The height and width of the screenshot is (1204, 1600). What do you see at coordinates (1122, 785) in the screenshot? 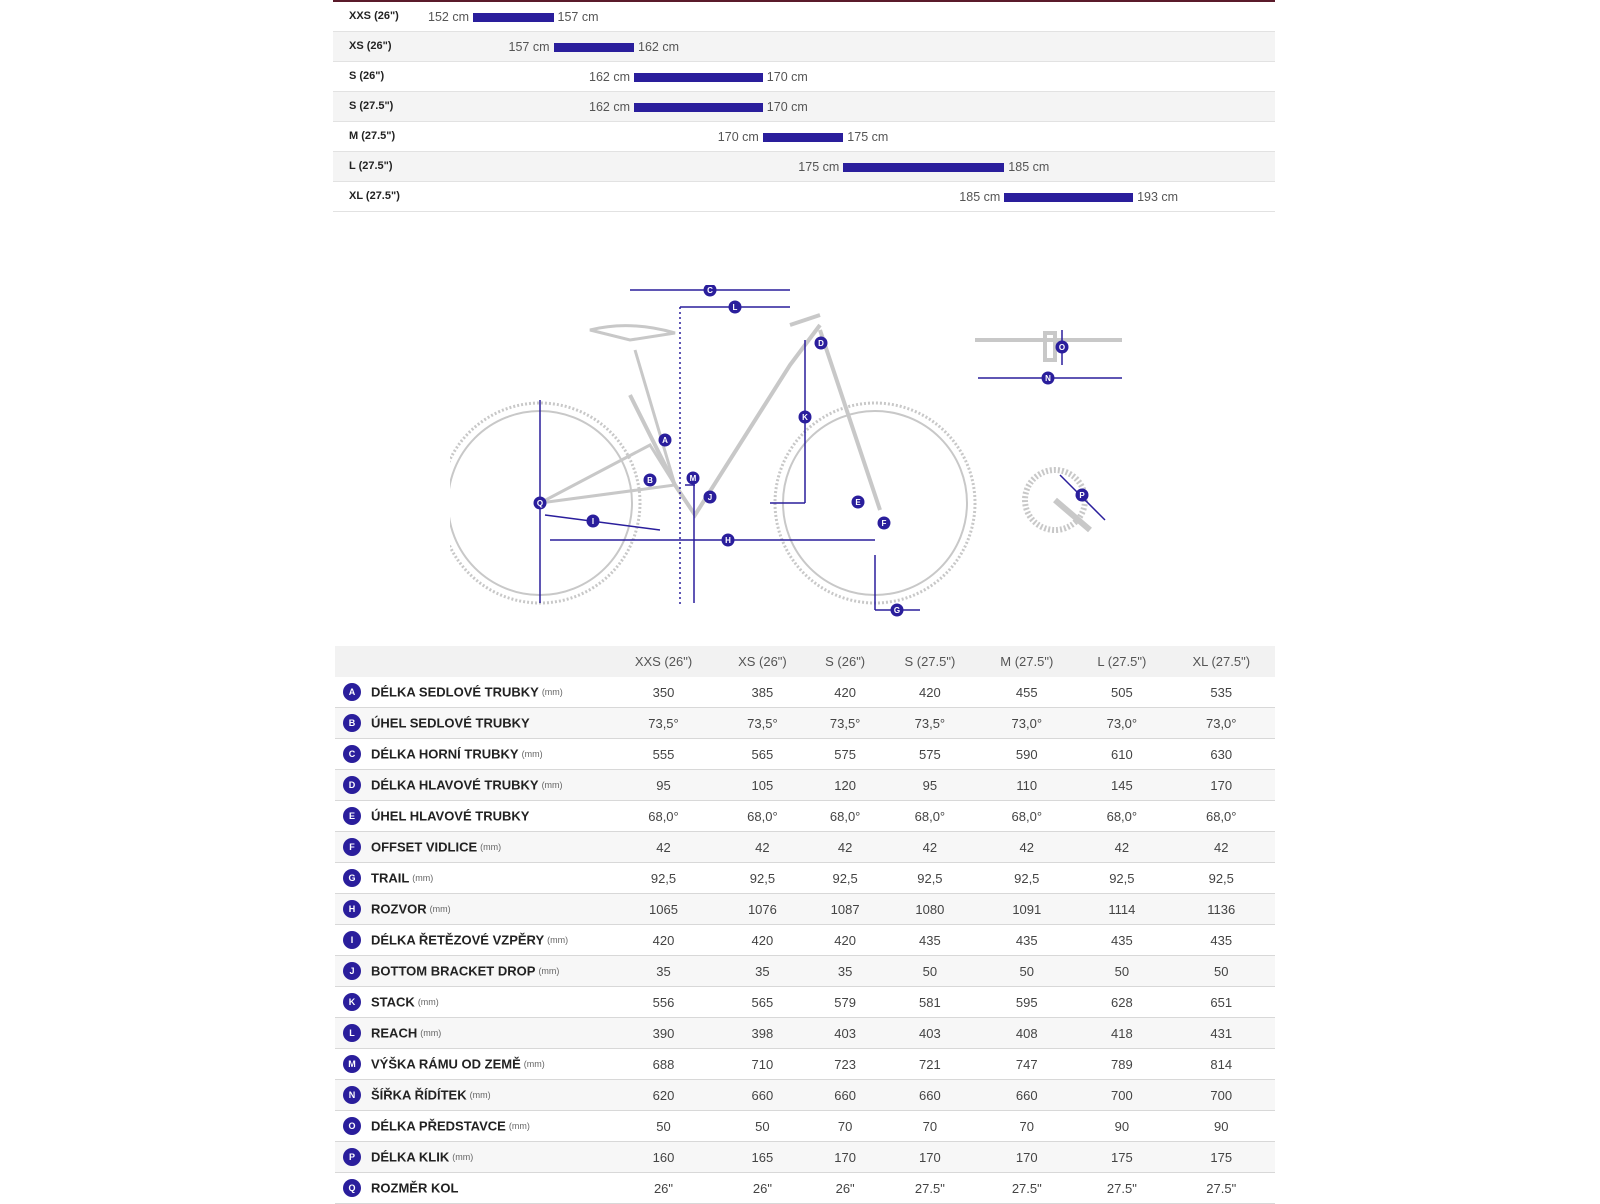
I see `geometry-value: 145` at bounding box center [1122, 785].